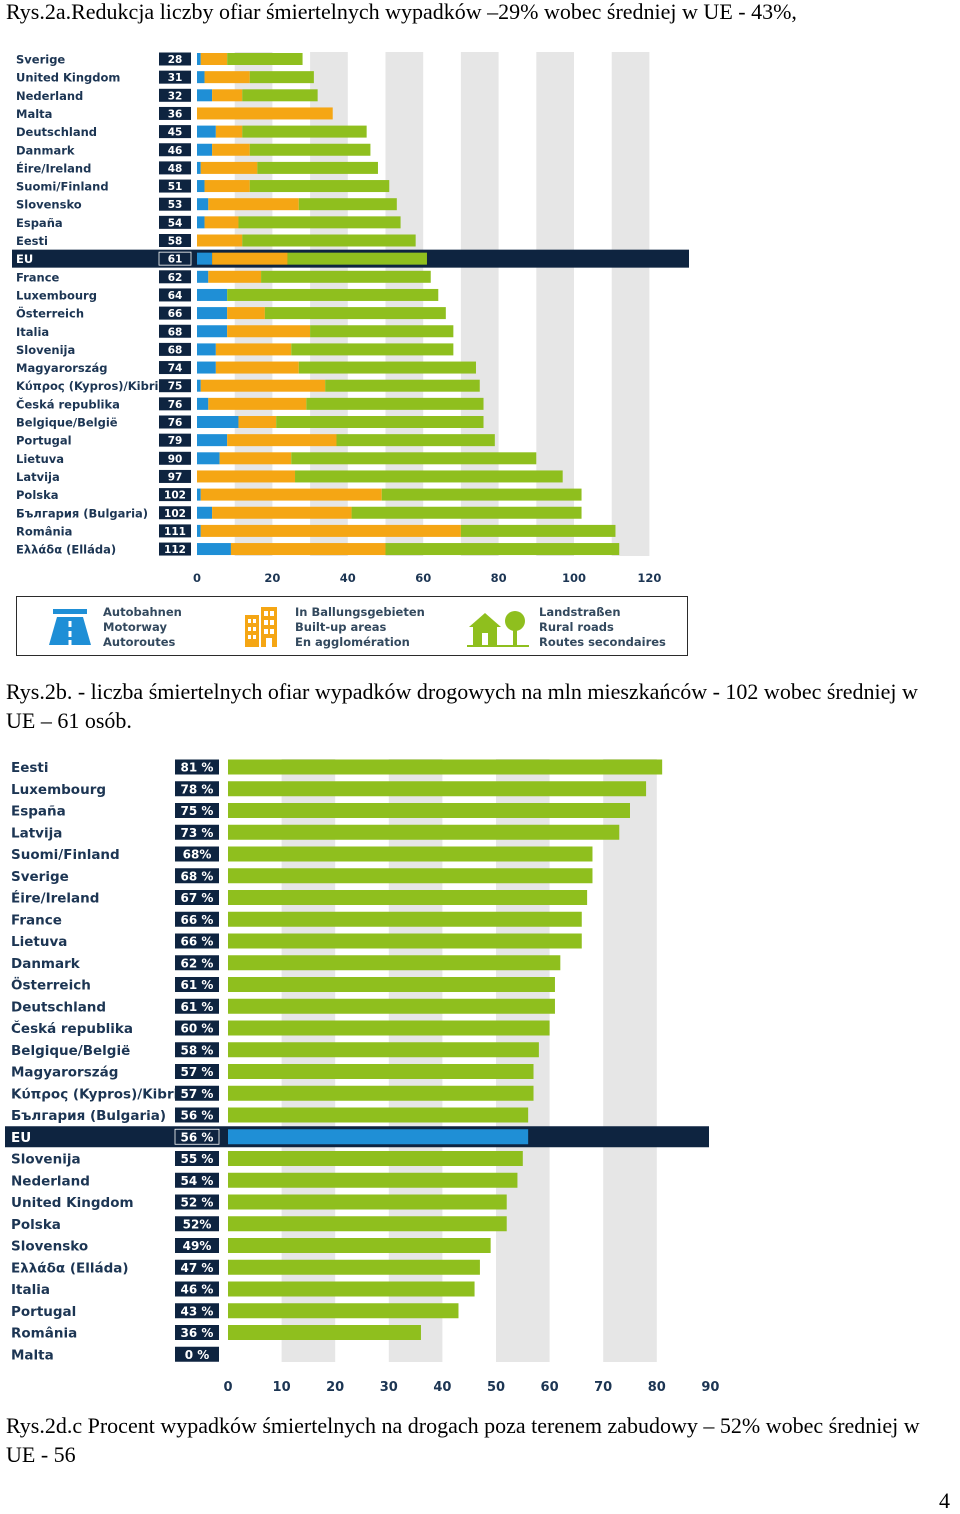  Describe the element at coordinates (197, 898) in the screenshot. I see `value-label-eire-ireland: 67 %` at that location.